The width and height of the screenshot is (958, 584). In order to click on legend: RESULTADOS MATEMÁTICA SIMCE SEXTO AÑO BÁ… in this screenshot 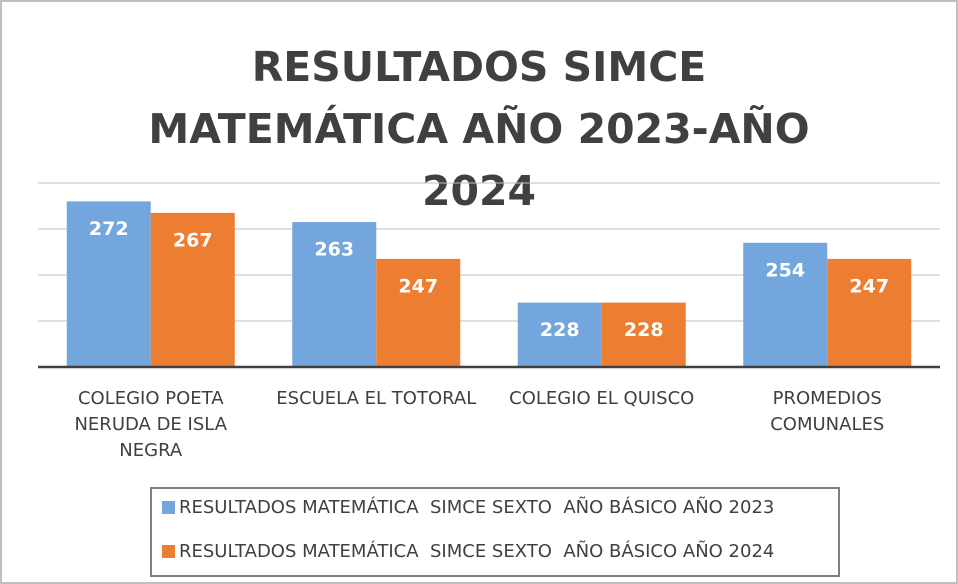, I will do `click(495, 532)`.